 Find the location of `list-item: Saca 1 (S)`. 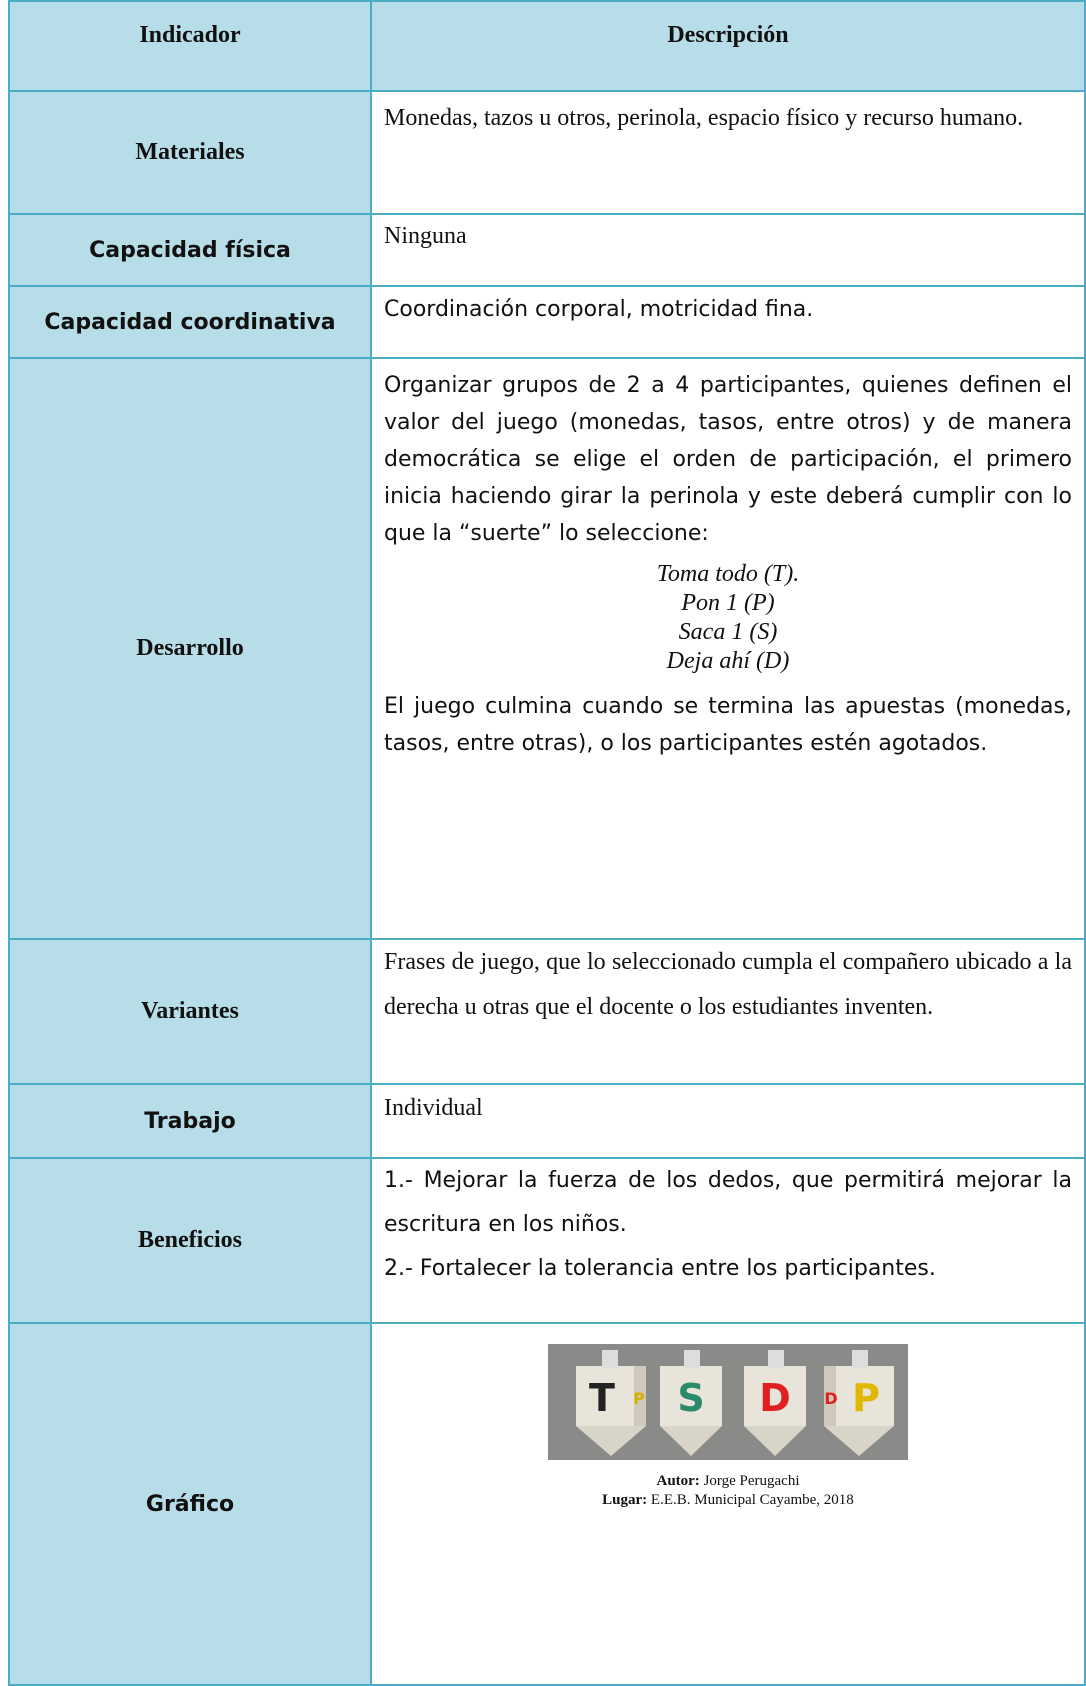

list-item: Saca 1 (S) is located at coordinates (728, 632).